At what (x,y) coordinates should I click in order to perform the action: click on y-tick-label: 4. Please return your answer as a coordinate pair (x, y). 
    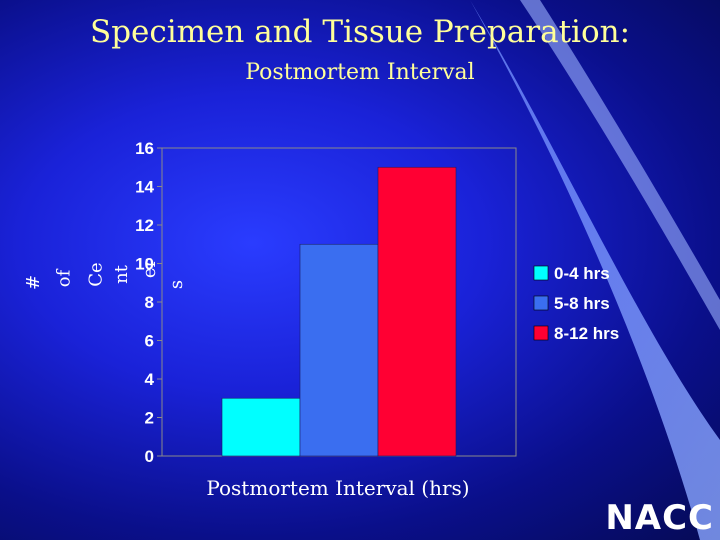
    Looking at the image, I should click on (150, 379).